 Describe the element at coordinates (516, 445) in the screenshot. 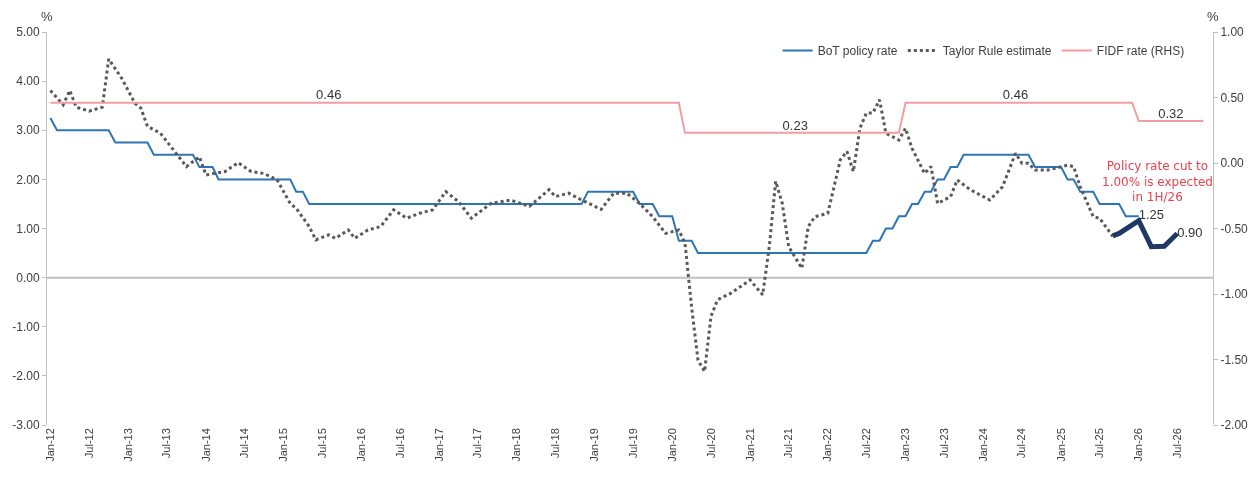

I see `x-tick-label: Jan-18` at that location.